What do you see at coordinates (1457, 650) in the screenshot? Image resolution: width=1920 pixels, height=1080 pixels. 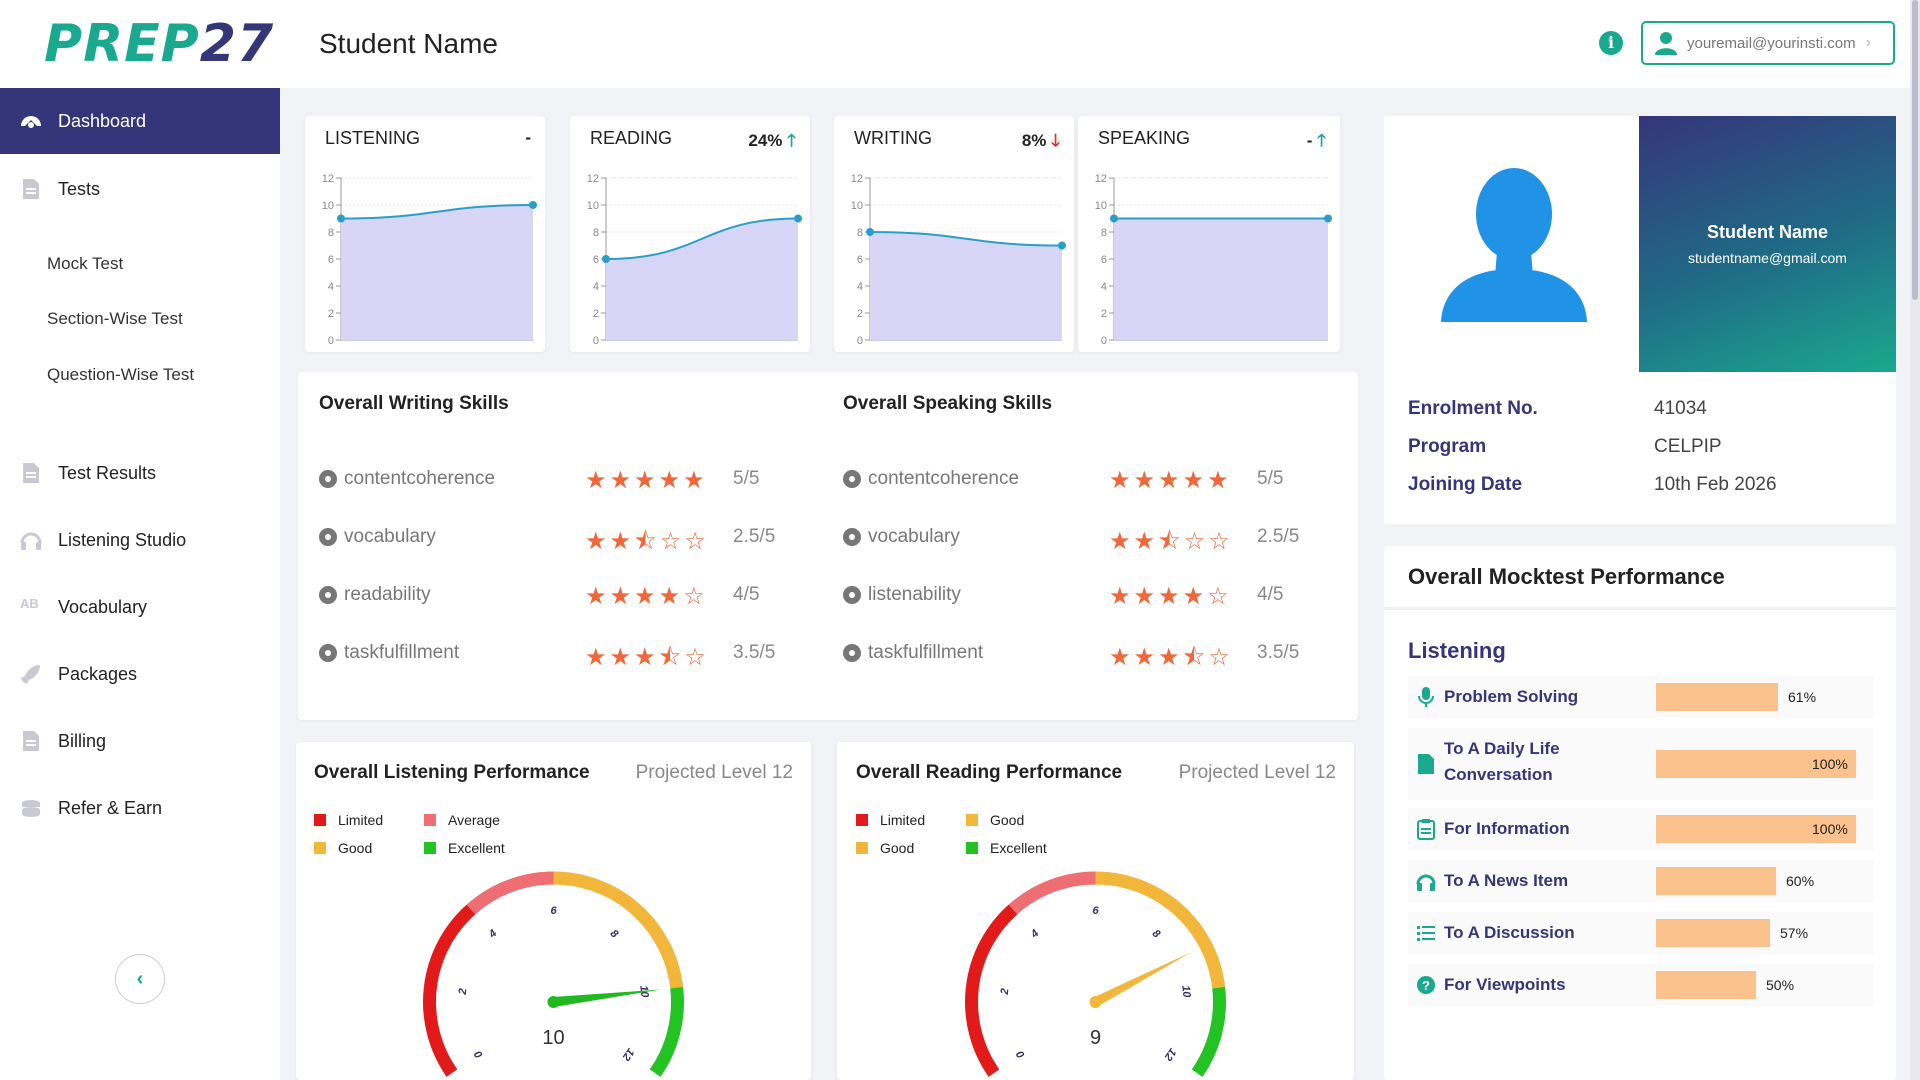 I see `mocktest-section-title: Listening` at bounding box center [1457, 650].